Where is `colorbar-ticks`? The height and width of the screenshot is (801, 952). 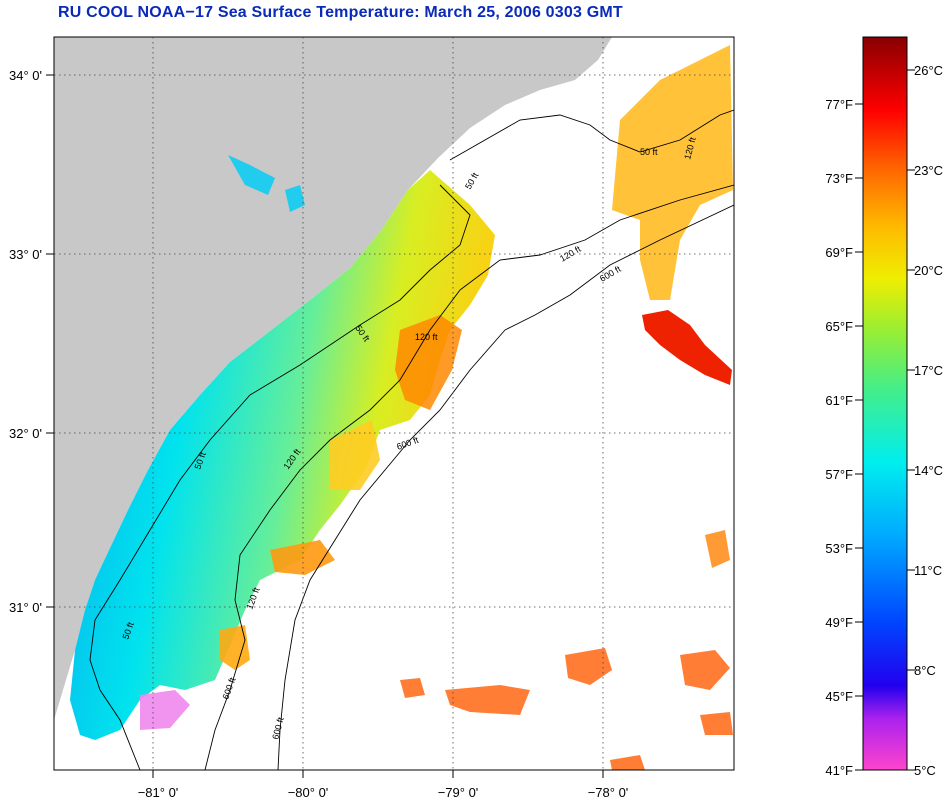 colorbar-ticks is located at coordinates (885, 420).